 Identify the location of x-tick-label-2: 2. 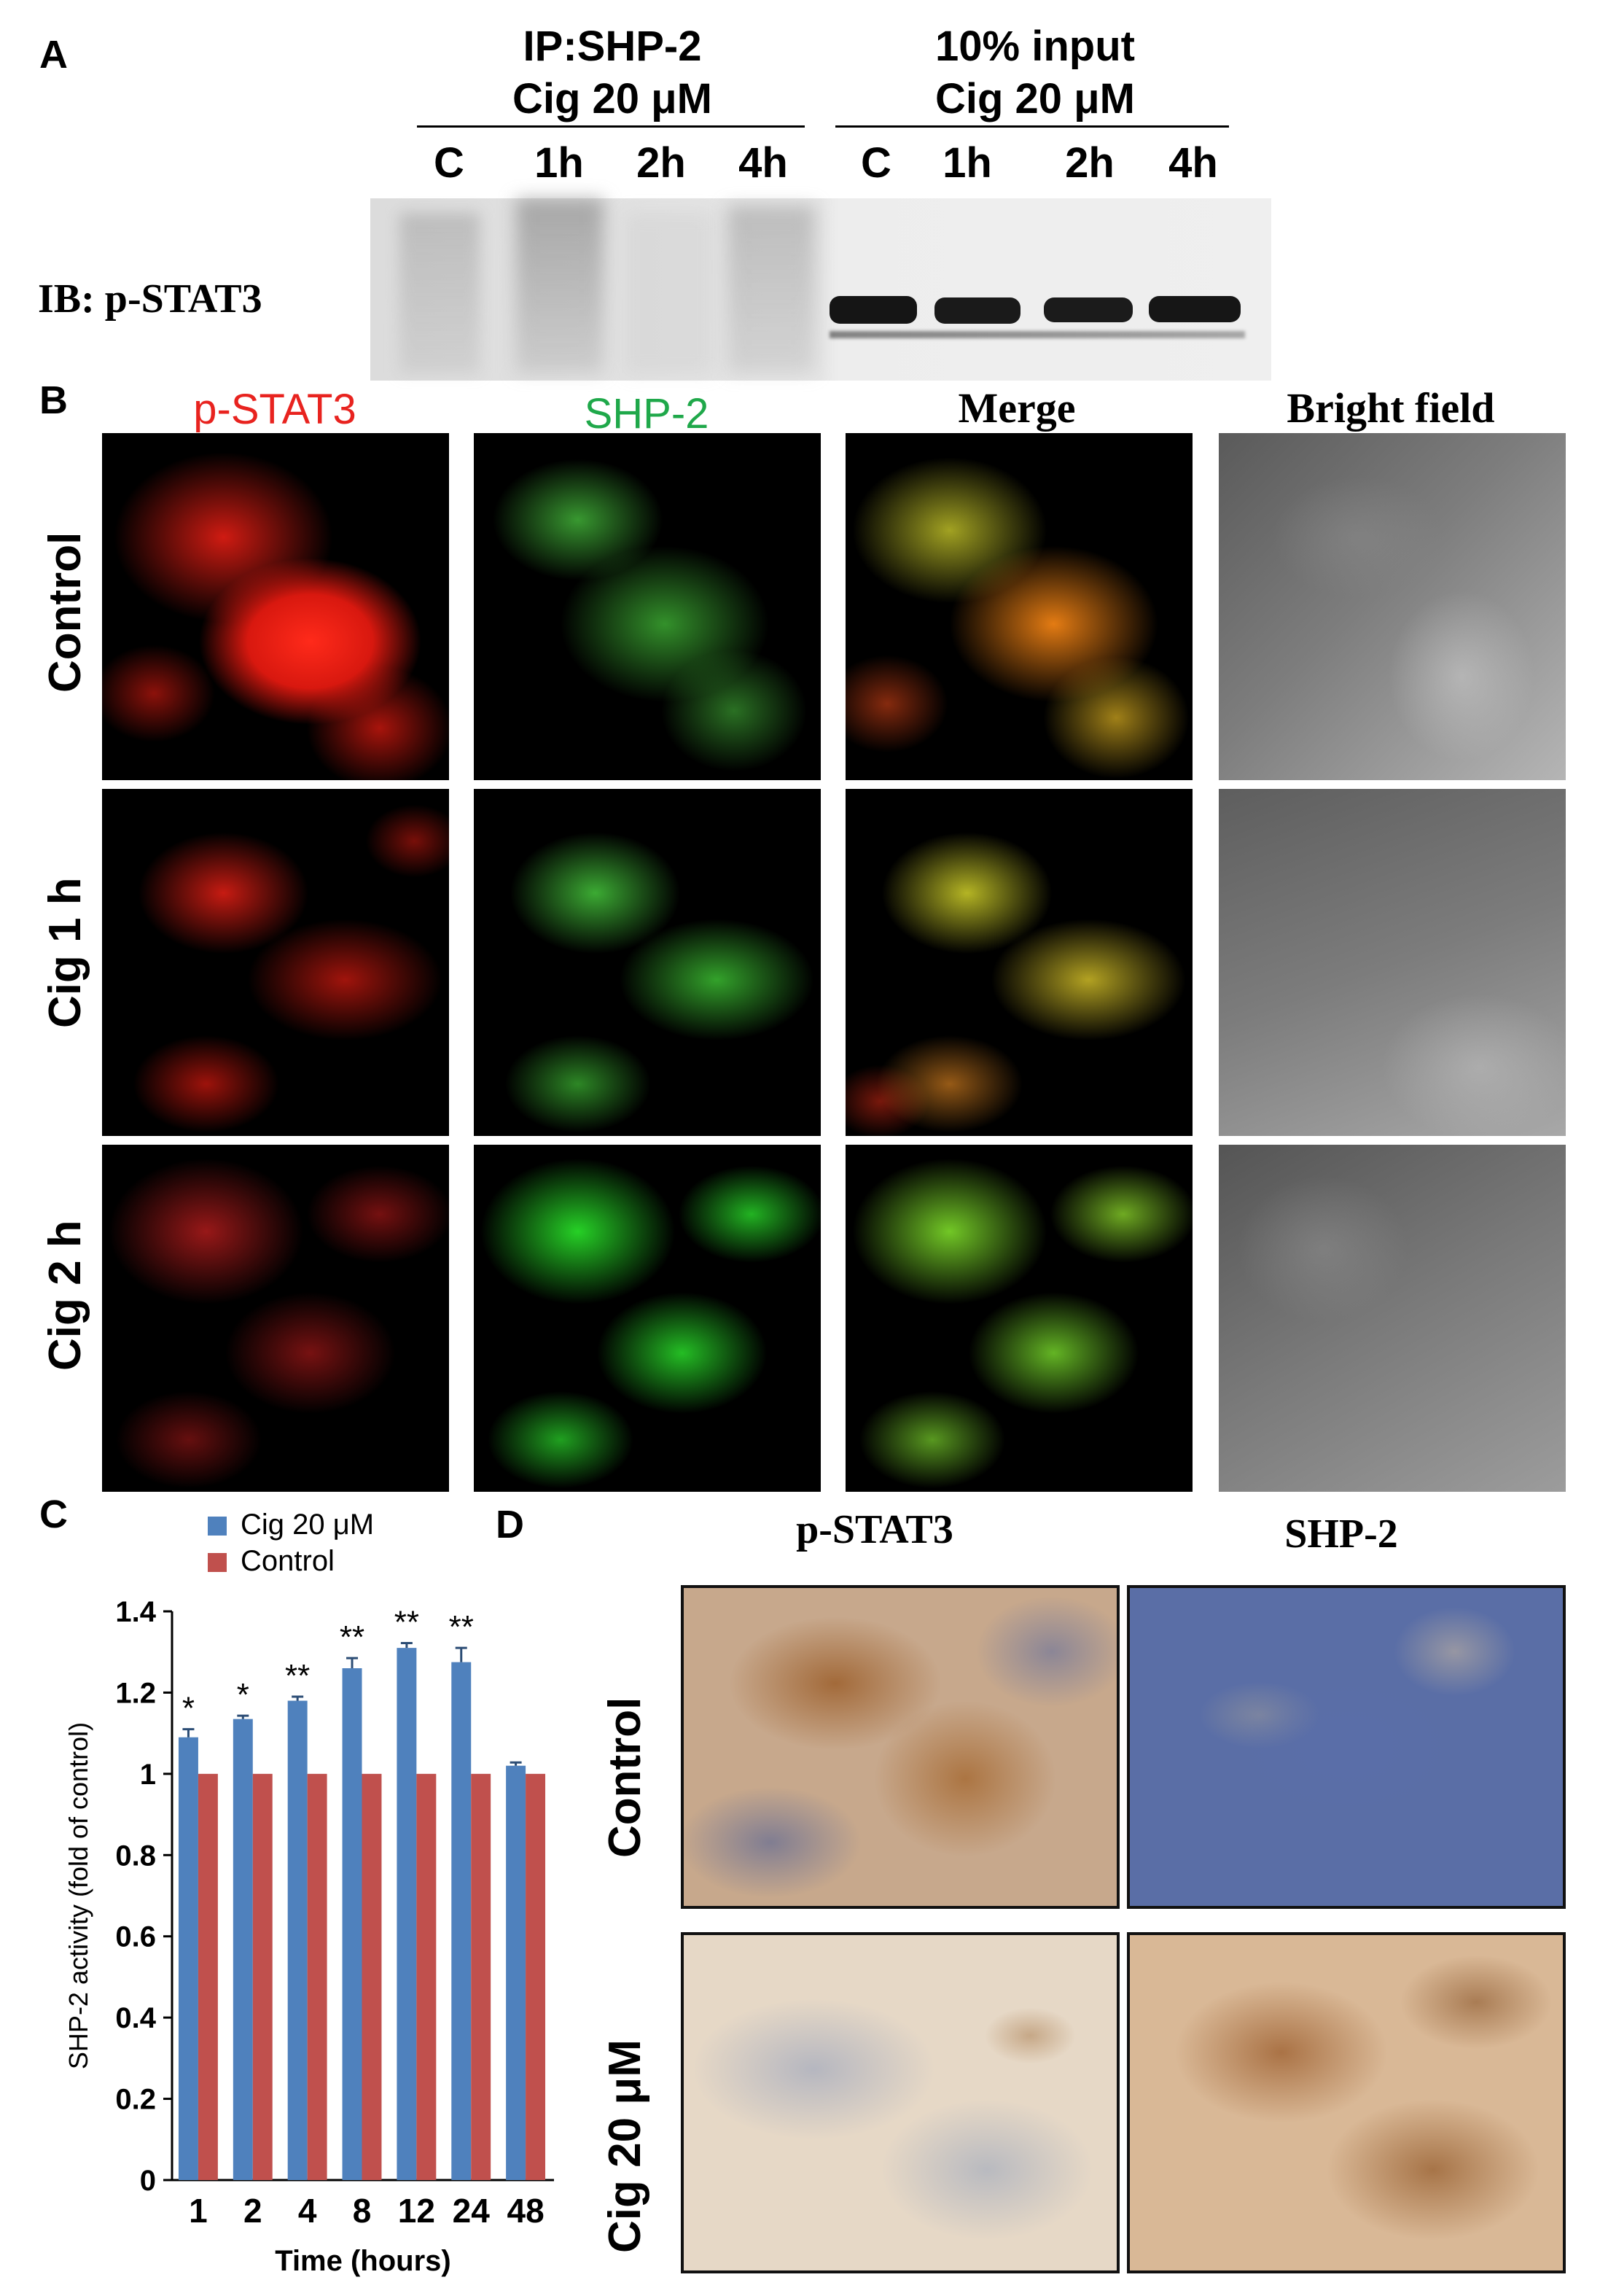
(253, 2211).